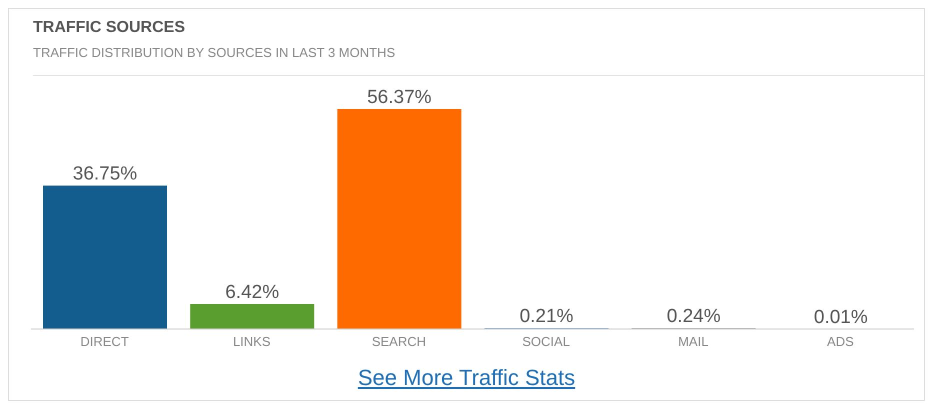  What do you see at coordinates (840, 342) in the screenshot?
I see `x-tick-label: ADS` at bounding box center [840, 342].